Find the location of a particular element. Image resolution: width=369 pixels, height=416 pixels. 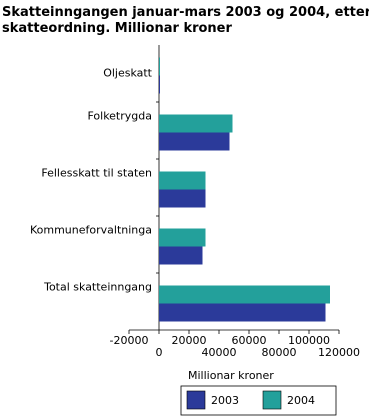

x-axis-label: Millionar kroner is located at coordinates (231, 375).